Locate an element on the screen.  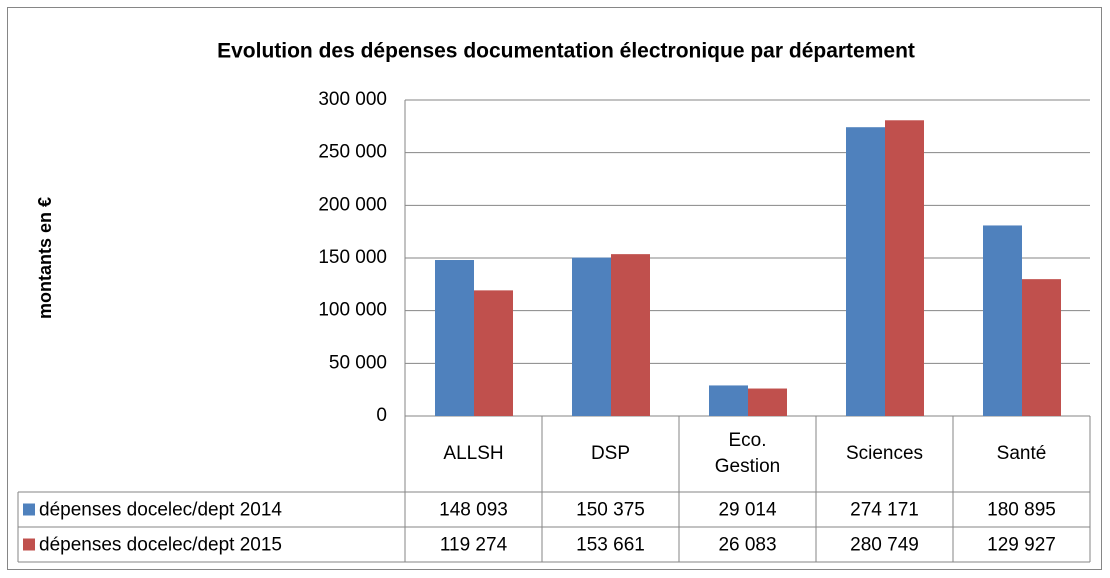
y-axis-label: montants en € is located at coordinates (45, 258).